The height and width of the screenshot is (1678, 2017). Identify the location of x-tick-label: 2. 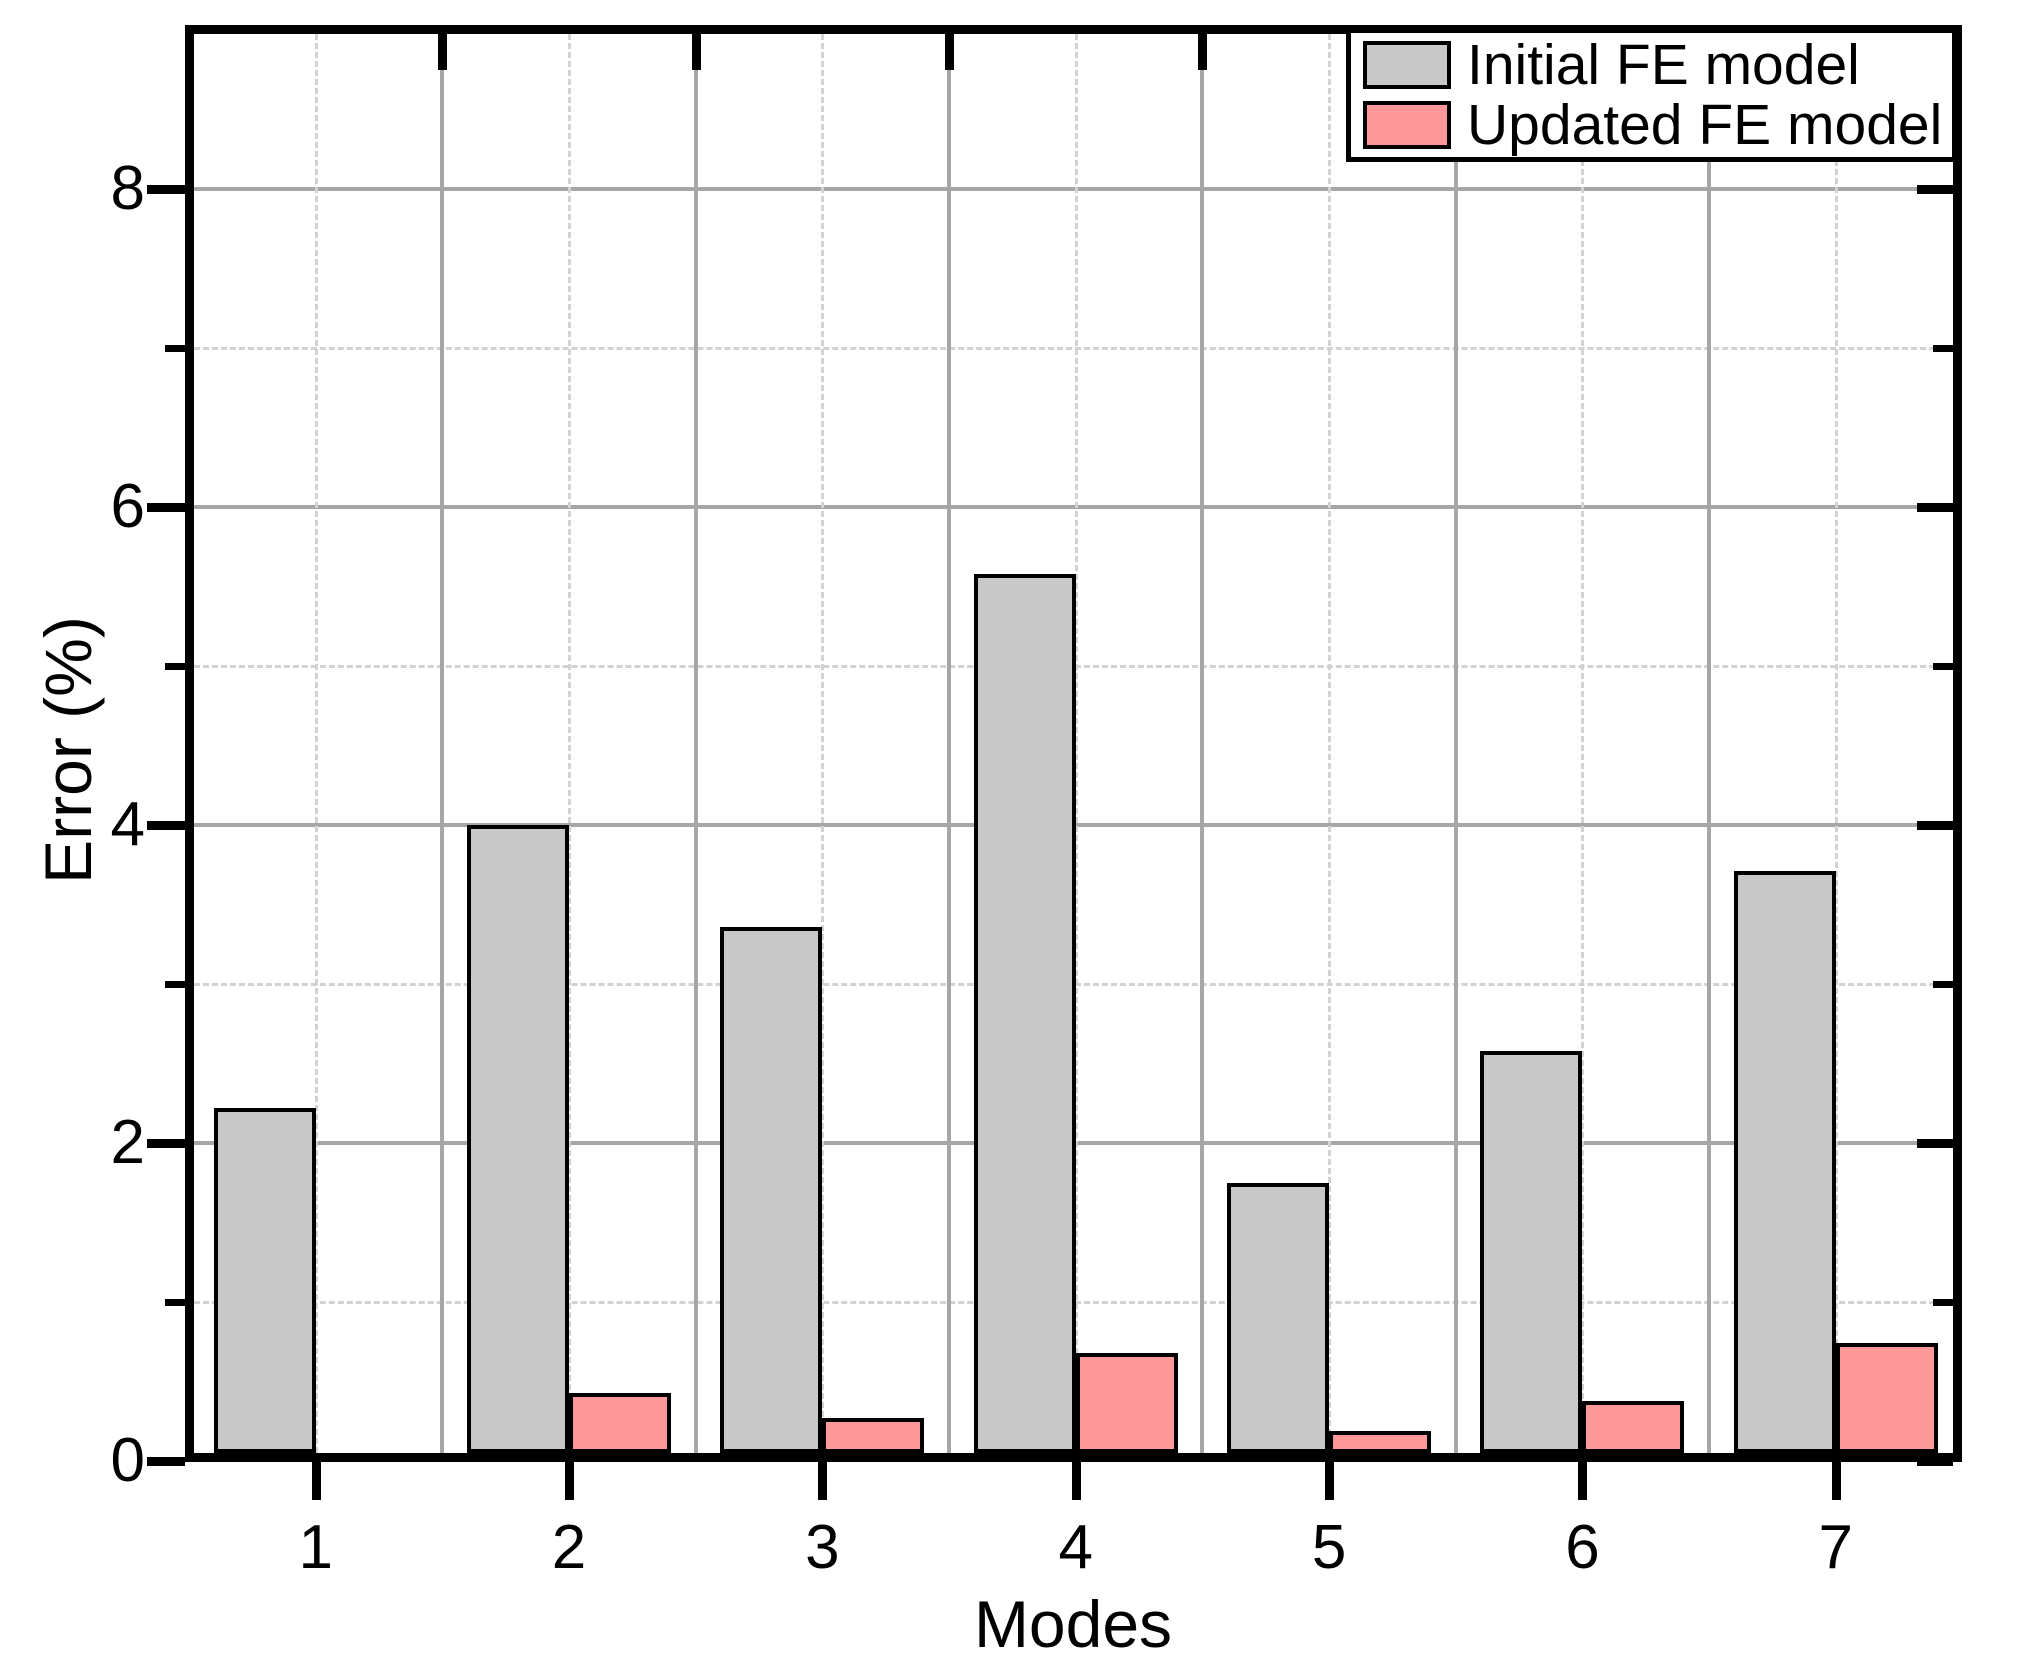
(569, 1547).